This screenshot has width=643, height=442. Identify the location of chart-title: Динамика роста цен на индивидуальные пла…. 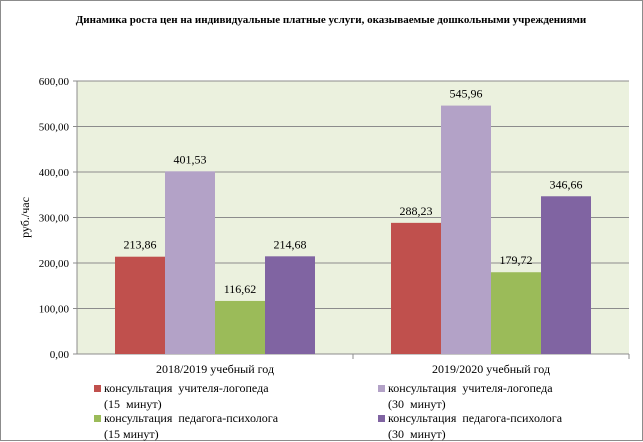
(331, 20).